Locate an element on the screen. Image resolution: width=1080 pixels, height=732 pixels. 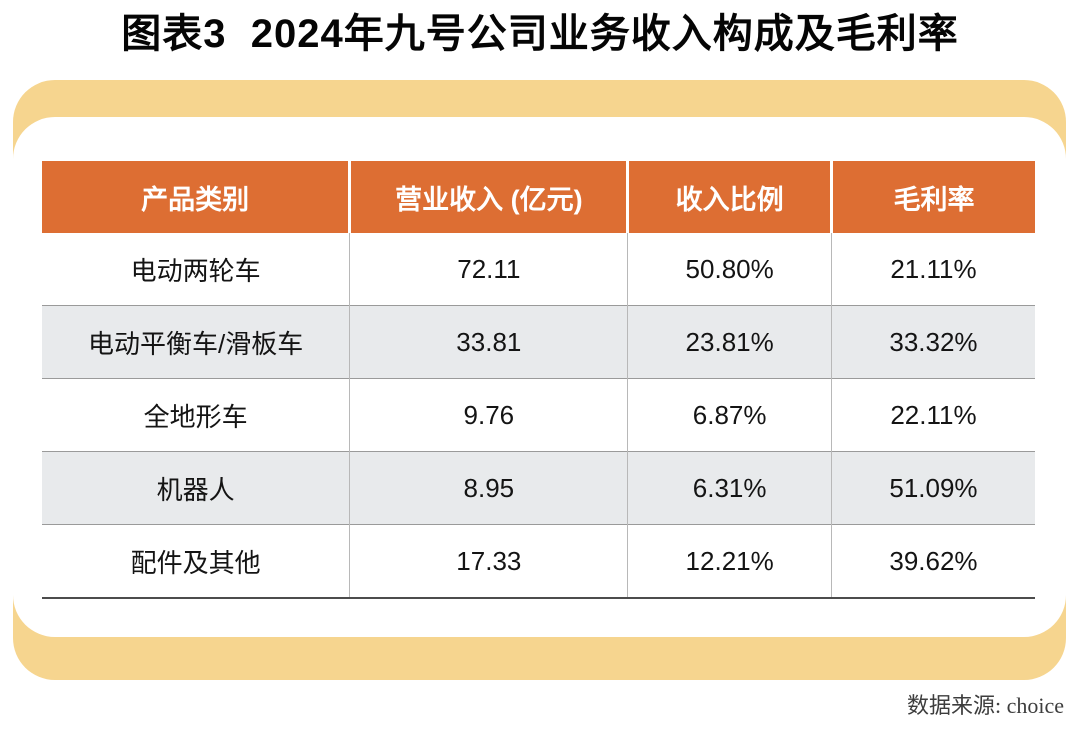
header-row: 产品类别 营业收入 (亿元) 收入比例 毛利率 is located at coordinates (538, 197).